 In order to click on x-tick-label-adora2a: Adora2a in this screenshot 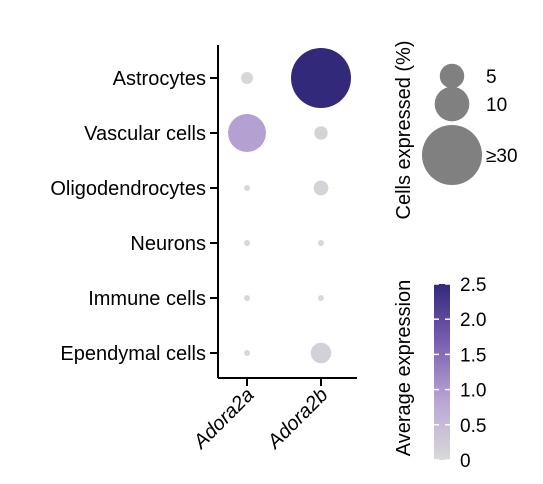, I will do `click(224, 419)`.